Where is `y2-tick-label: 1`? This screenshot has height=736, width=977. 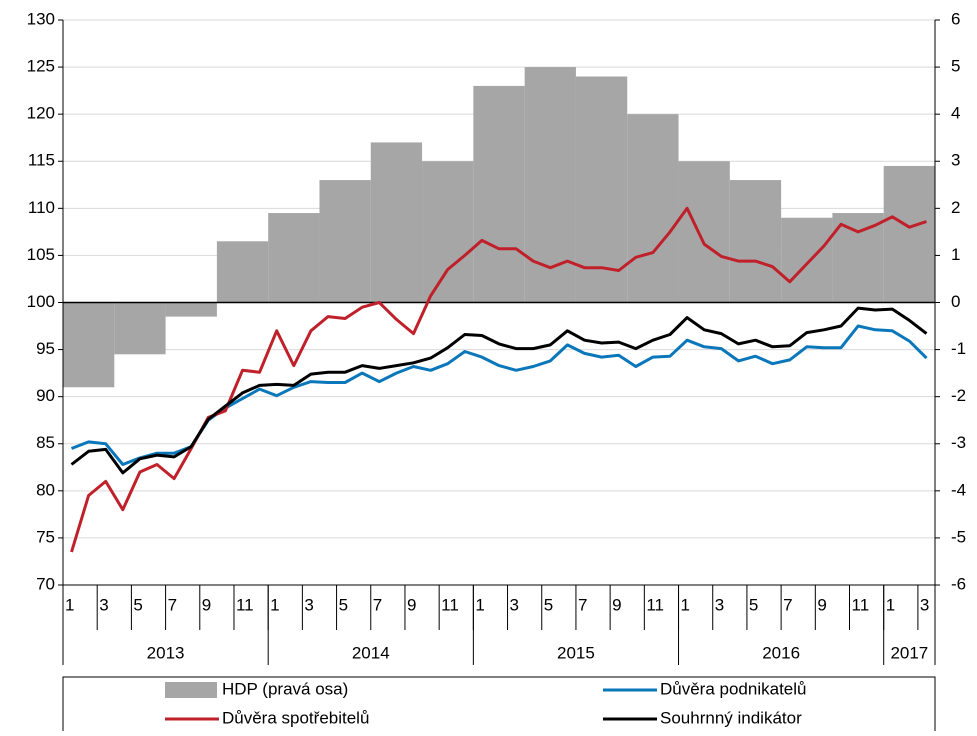
y2-tick-label: 1 is located at coordinates (955, 254).